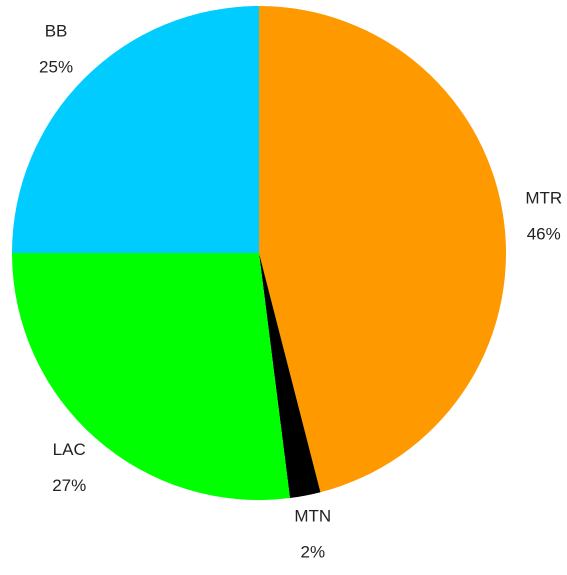  I want to click on pie-slice, so click(290, 376).